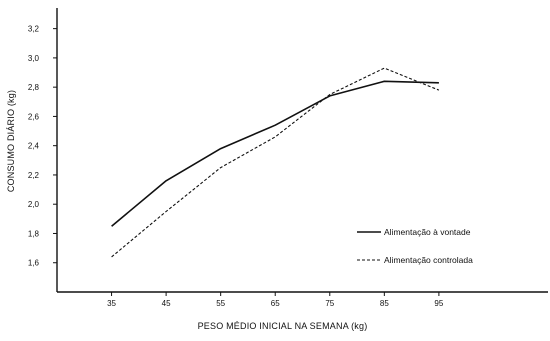  I want to click on y-tick-label: 2,4, so click(34, 146).